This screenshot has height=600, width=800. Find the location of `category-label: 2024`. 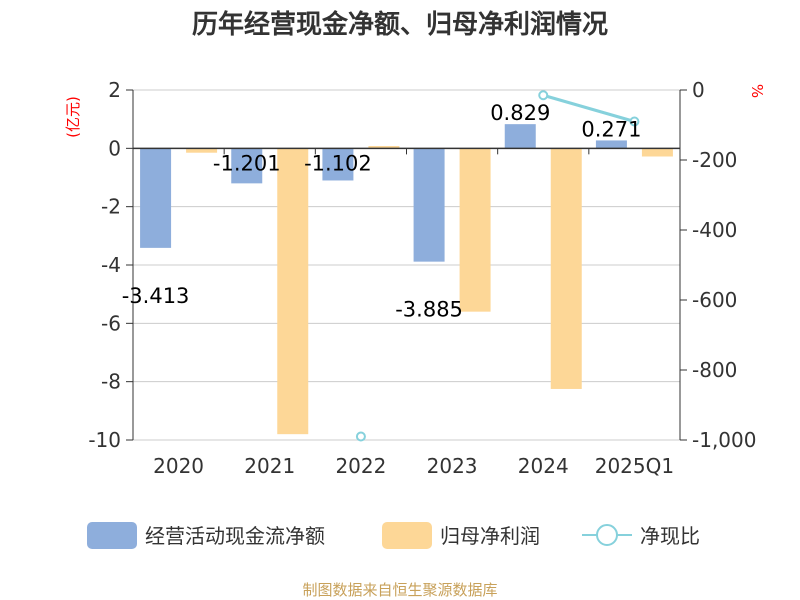

category-label: 2024 is located at coordinates (543, 466).